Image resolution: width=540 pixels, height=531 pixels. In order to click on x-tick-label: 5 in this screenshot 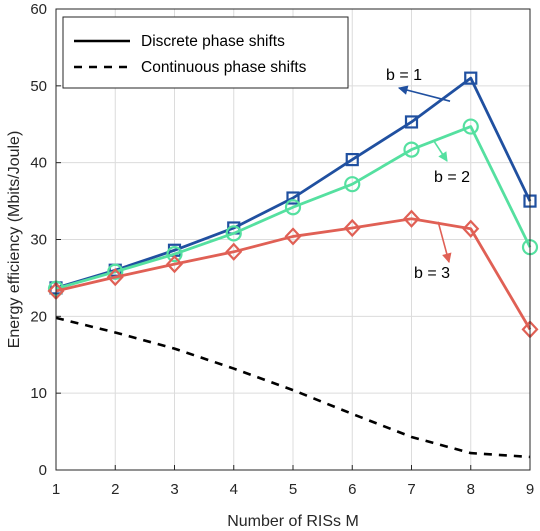, I will do `click(293, 489)`.